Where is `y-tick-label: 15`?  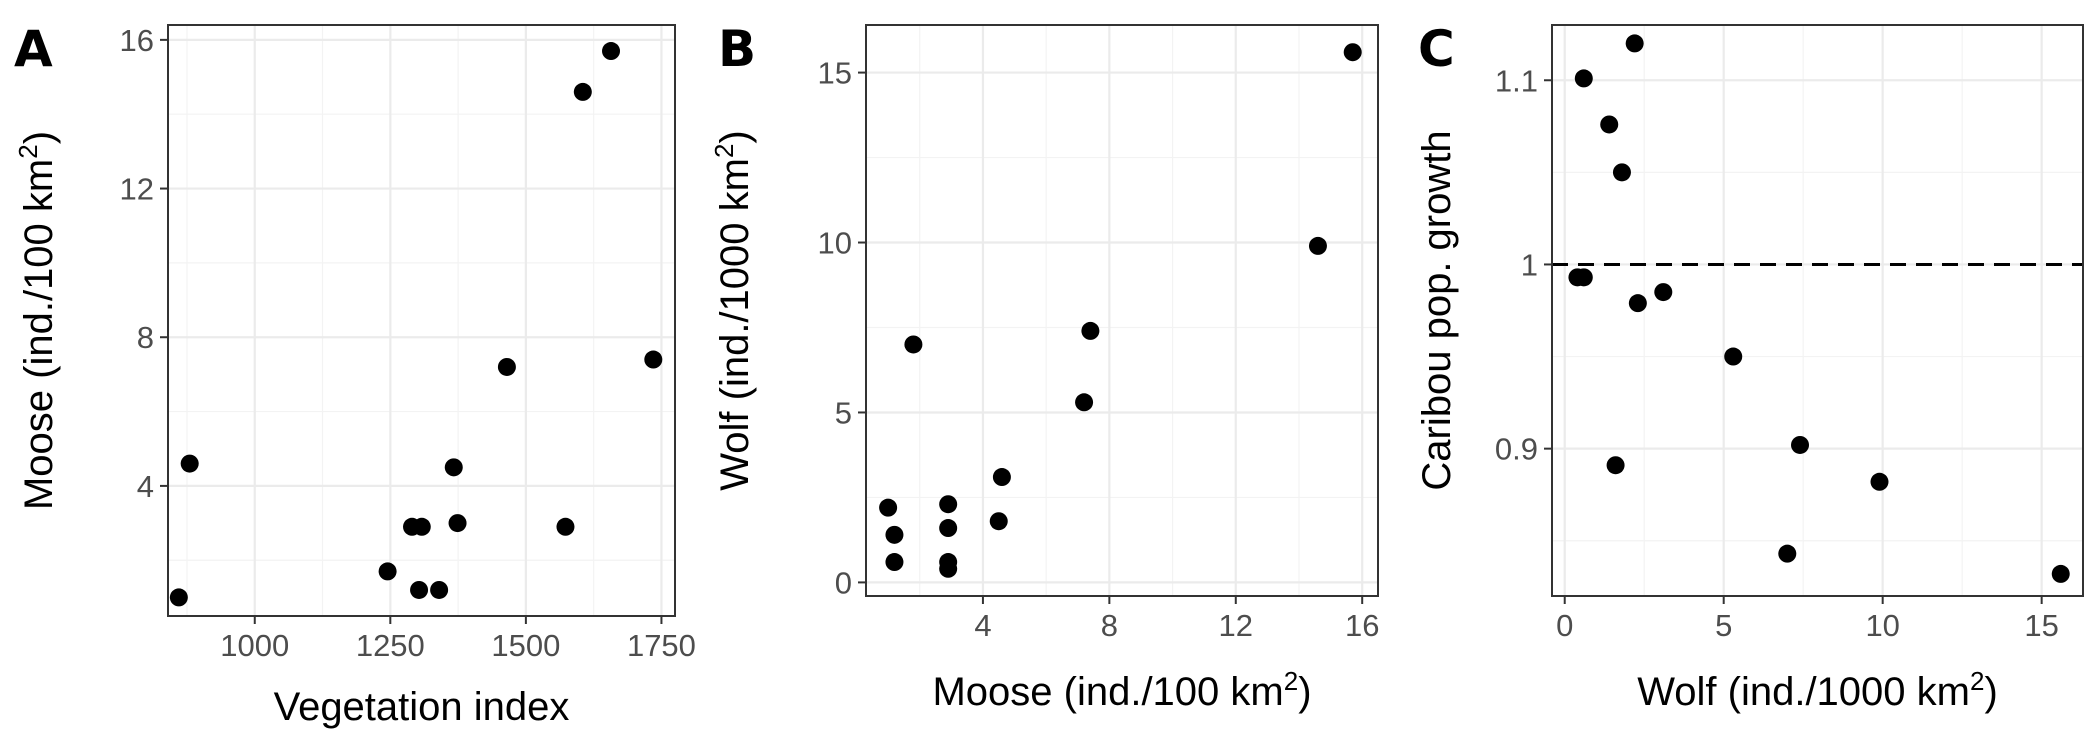 y-tick-label: 15 is located at coordinates (835, 73).